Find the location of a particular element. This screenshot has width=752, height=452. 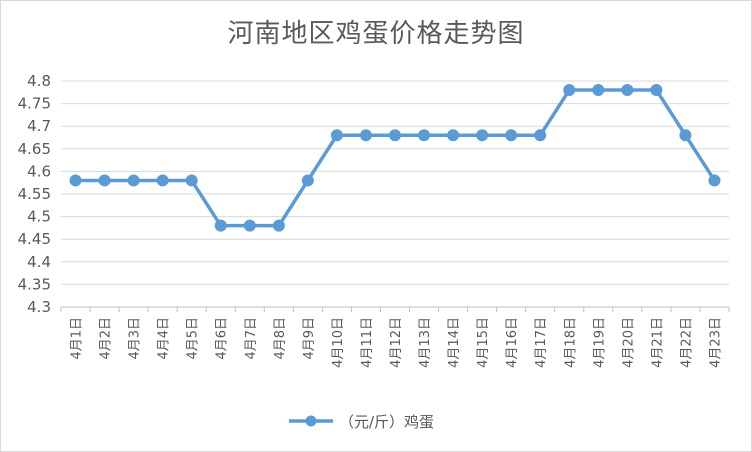

y-tick-label: 4.6 is located at coordinates (39, 171).